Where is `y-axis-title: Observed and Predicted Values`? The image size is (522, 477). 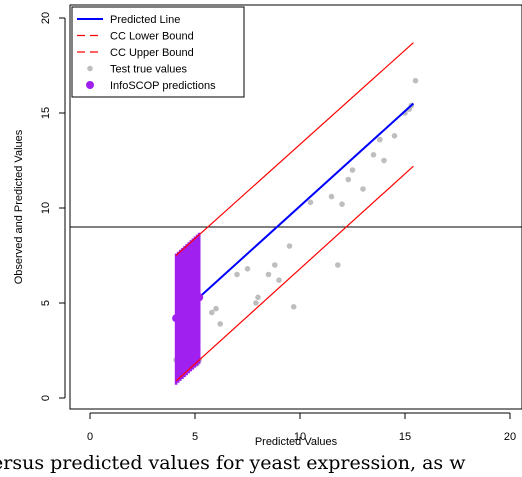
y-axis-title: Observed and Predicted Values is located at coordinates (19, 206).